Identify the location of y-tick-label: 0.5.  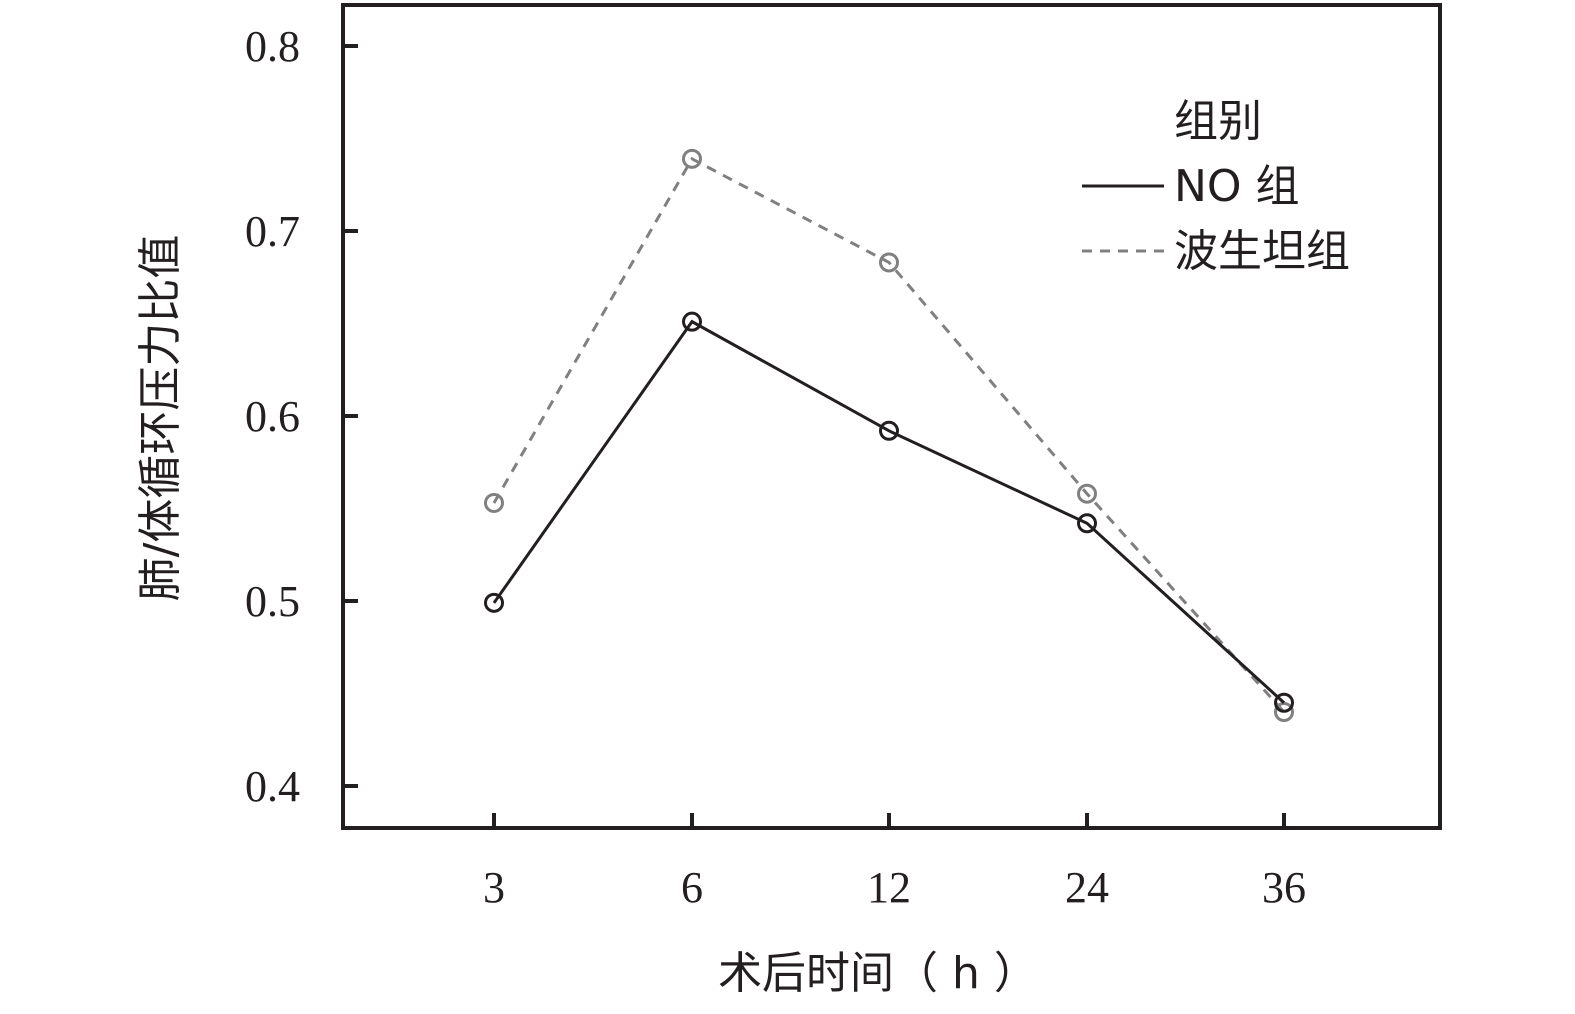
(272, 601).